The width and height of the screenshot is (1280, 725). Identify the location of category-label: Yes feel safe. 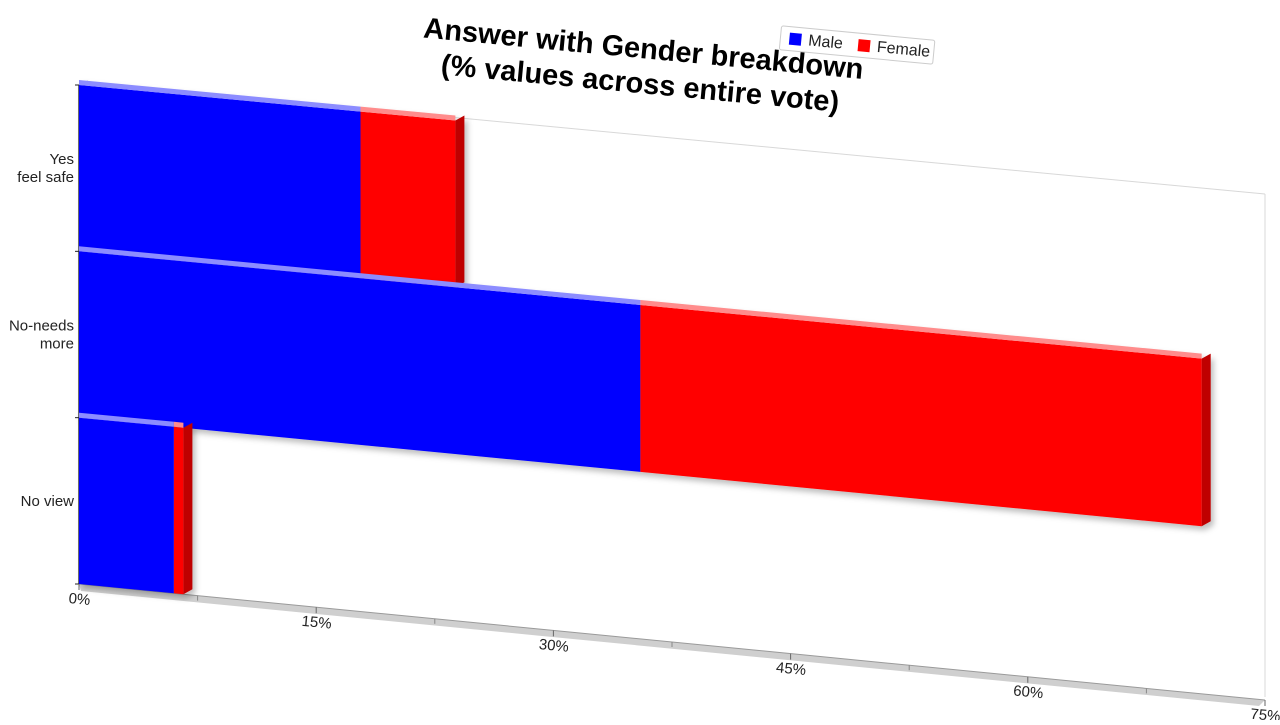
(45, 168).